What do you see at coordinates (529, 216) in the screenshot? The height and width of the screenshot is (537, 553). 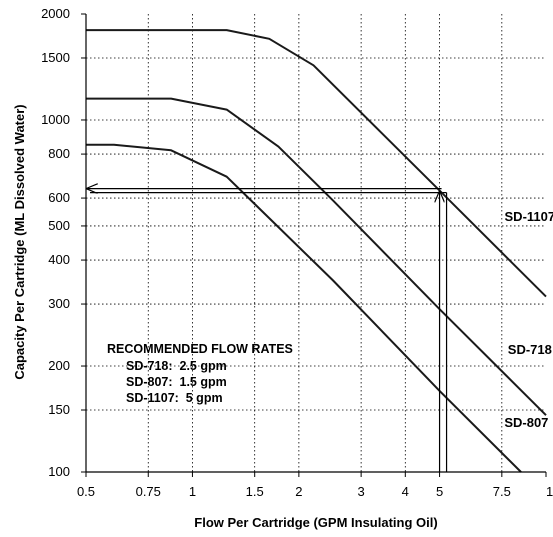 I see `series-label-sd-1107: SD-1107` at bounding box center [529, 216].